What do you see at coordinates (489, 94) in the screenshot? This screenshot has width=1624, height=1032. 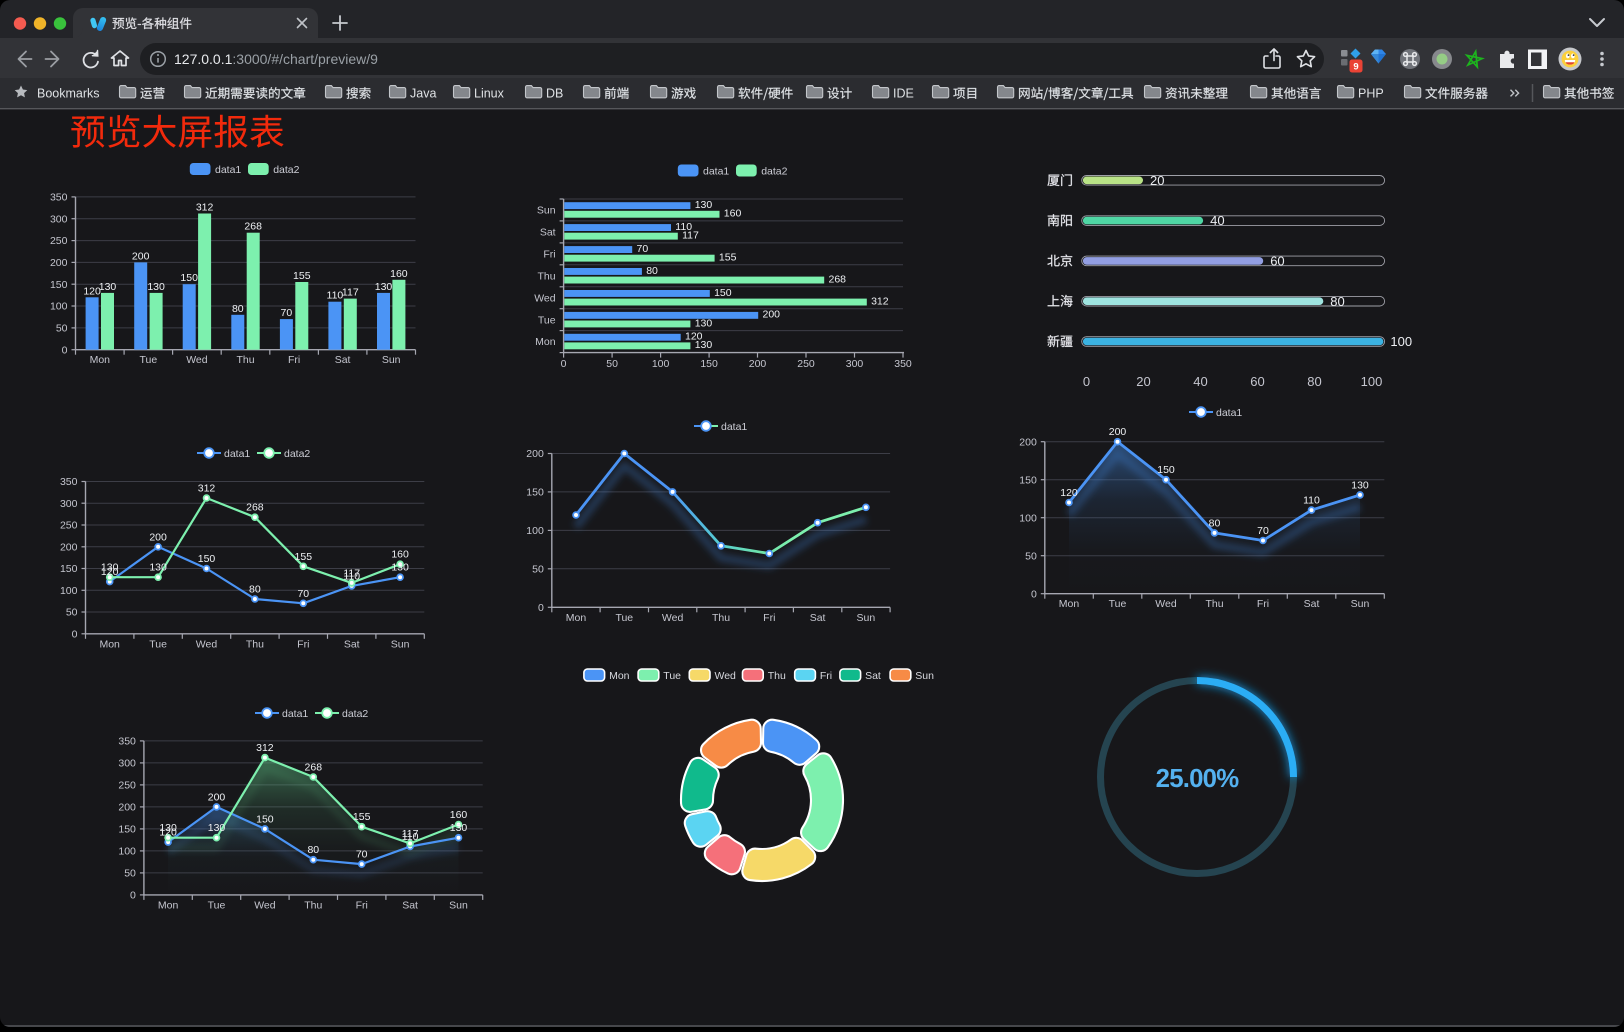 I see `svg-text: Linux` at bounding box center [489, 94].